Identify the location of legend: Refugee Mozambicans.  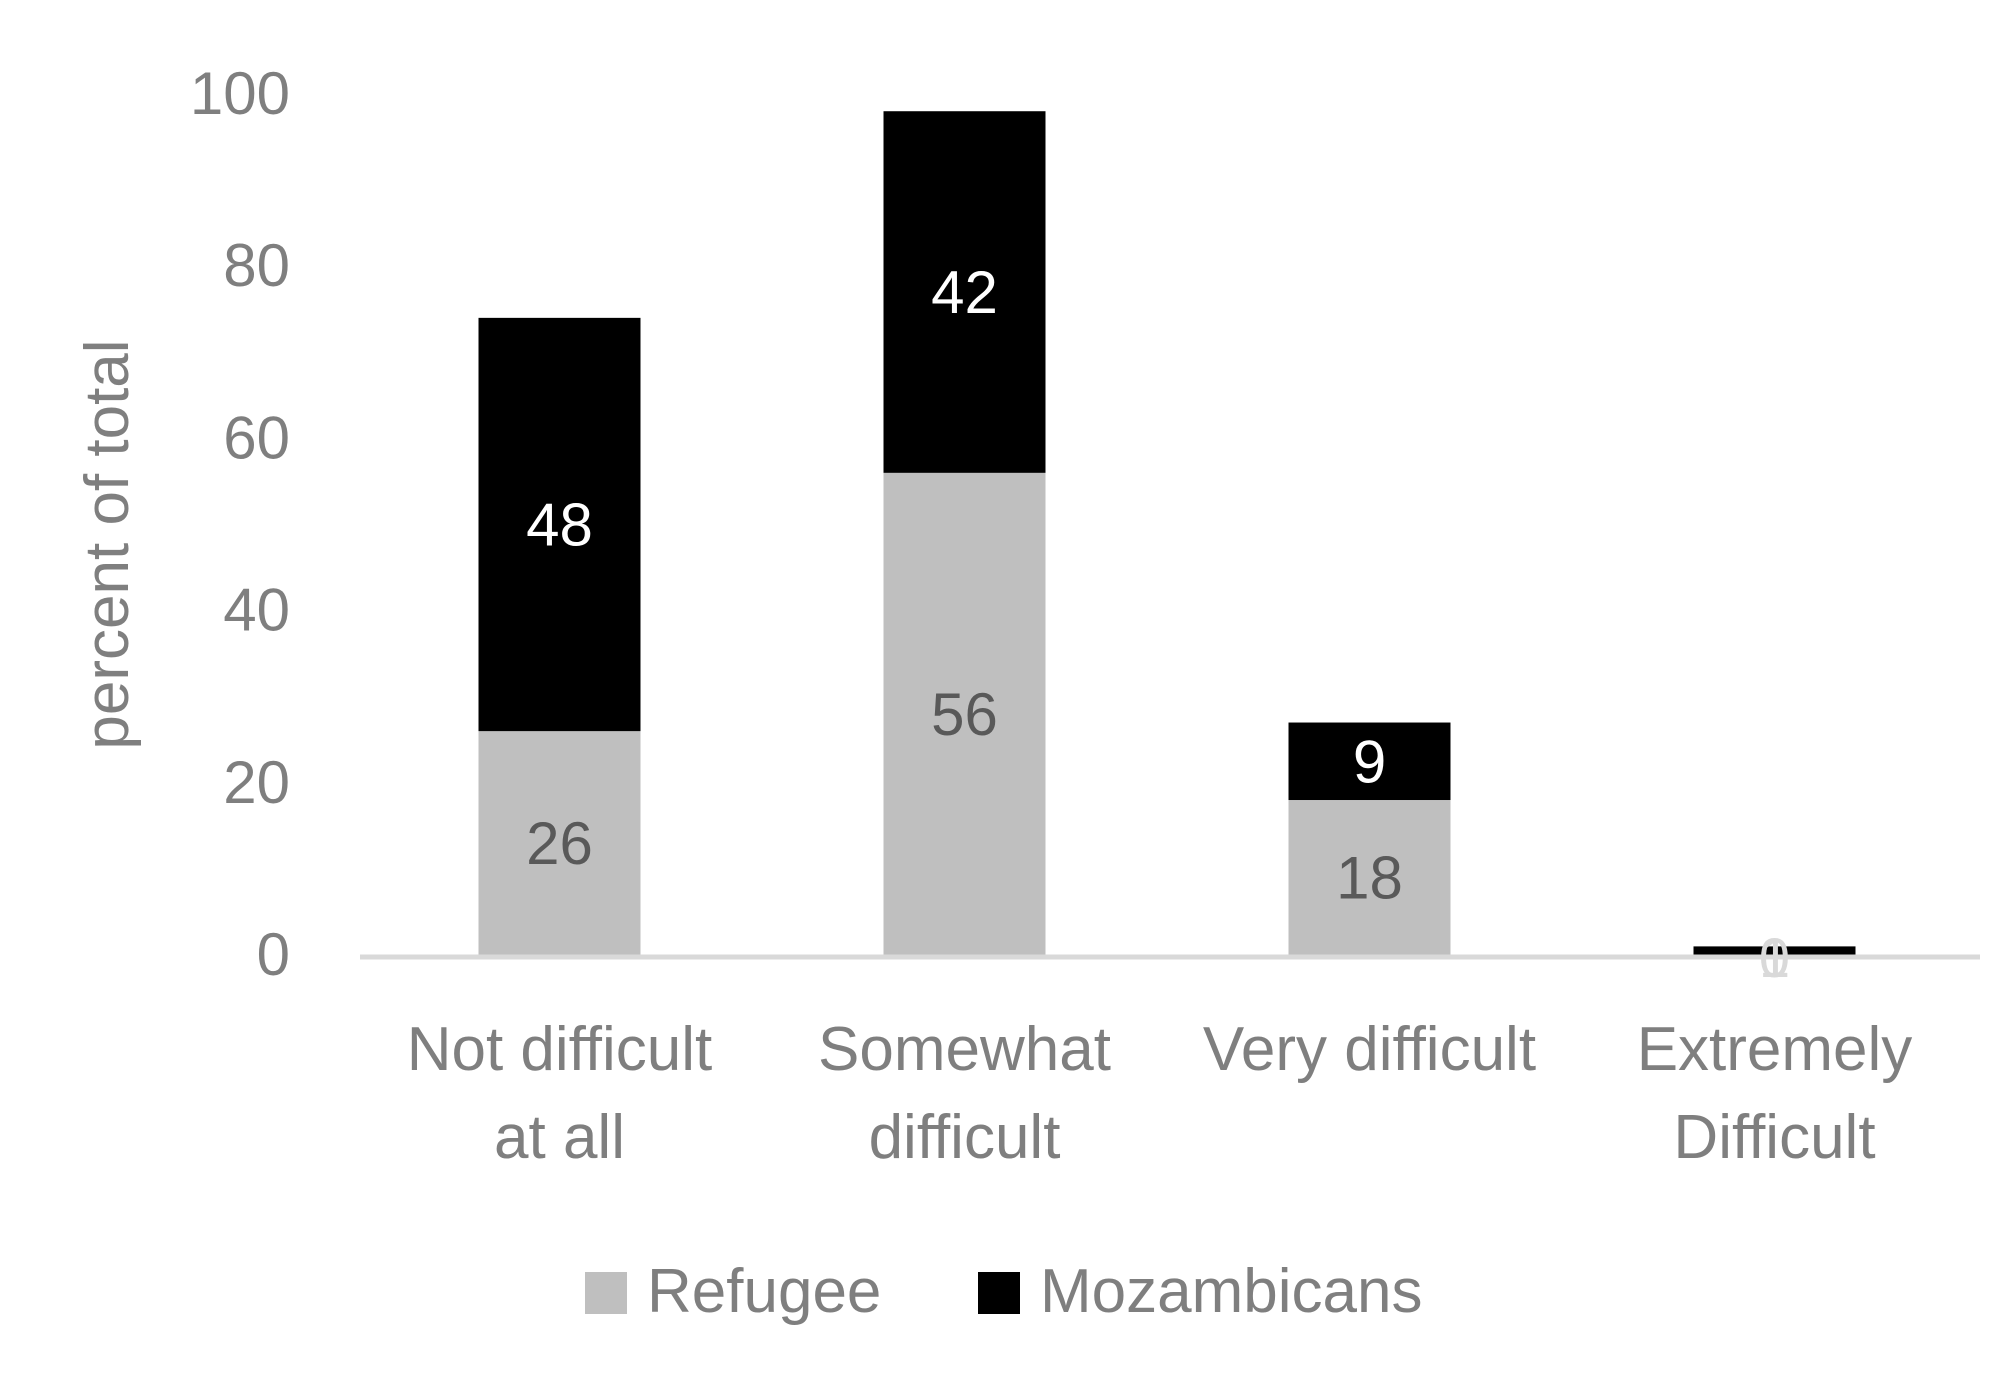
(1003, 1291).